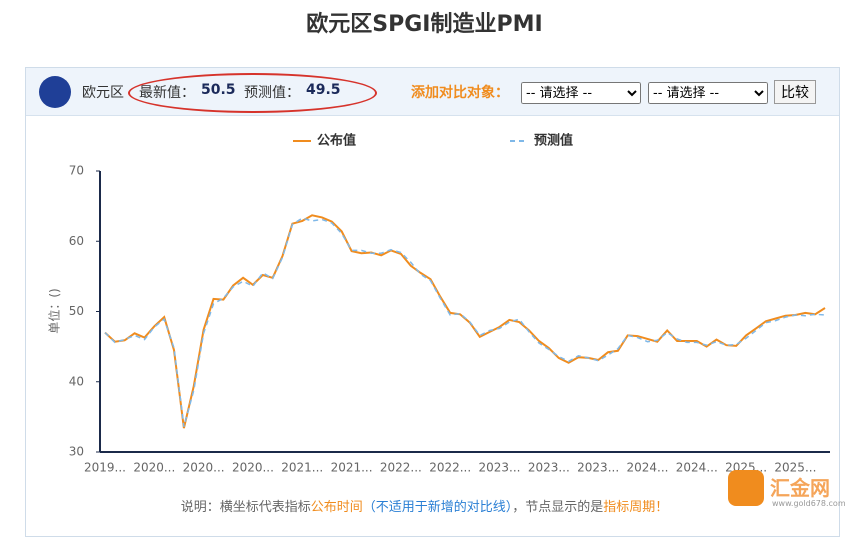 The height and width of the screenshot is (537, 849). I want to click on legend-label: 公布值, so click(336, 141).